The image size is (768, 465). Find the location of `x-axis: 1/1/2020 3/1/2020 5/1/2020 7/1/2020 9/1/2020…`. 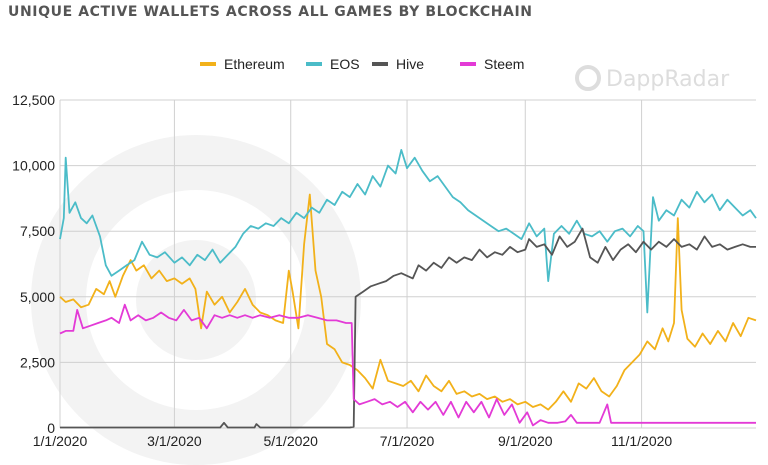

x-axis: 1/1/2020 3/1/2020 5/1/2020 7/1/2020 9/1/2020… is located at coordinates (353, 441).